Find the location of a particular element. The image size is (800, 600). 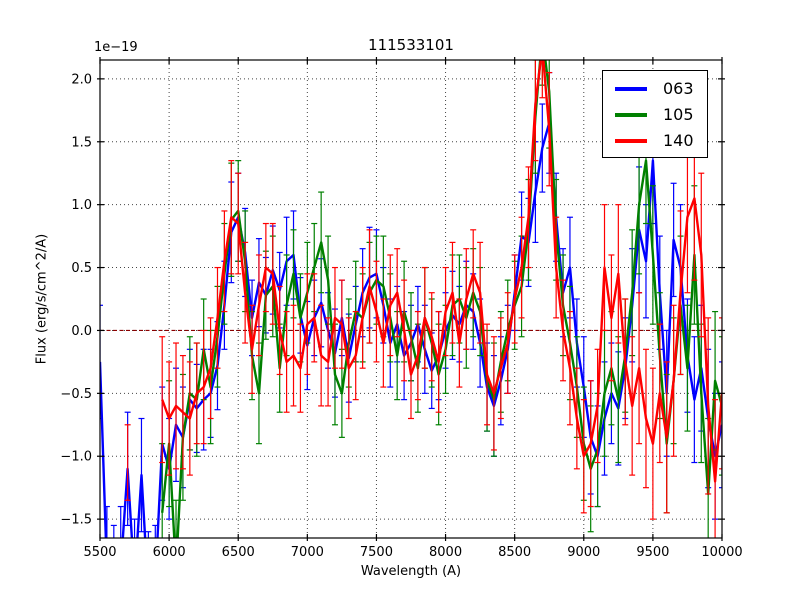

y-tick-label: −1.0 is located at coordinates (76, 457).